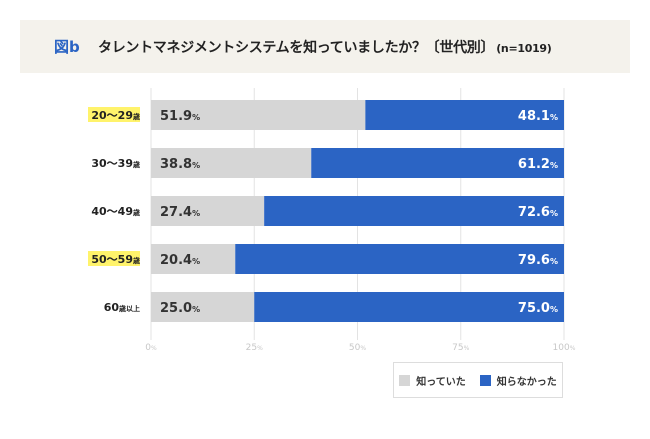  I want to click on legend-swatch-did-not-know, so click(485, 380).